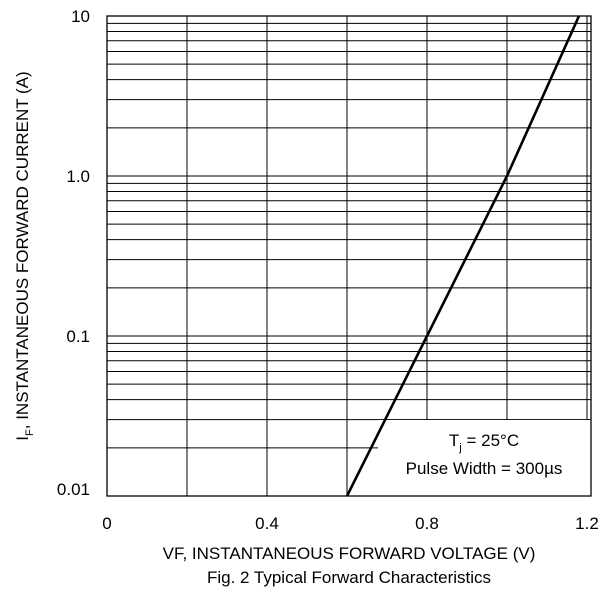 The width and height of the screenshot is (598, 594). I want to click on y-axis-title-i: I, so click(22, 438).